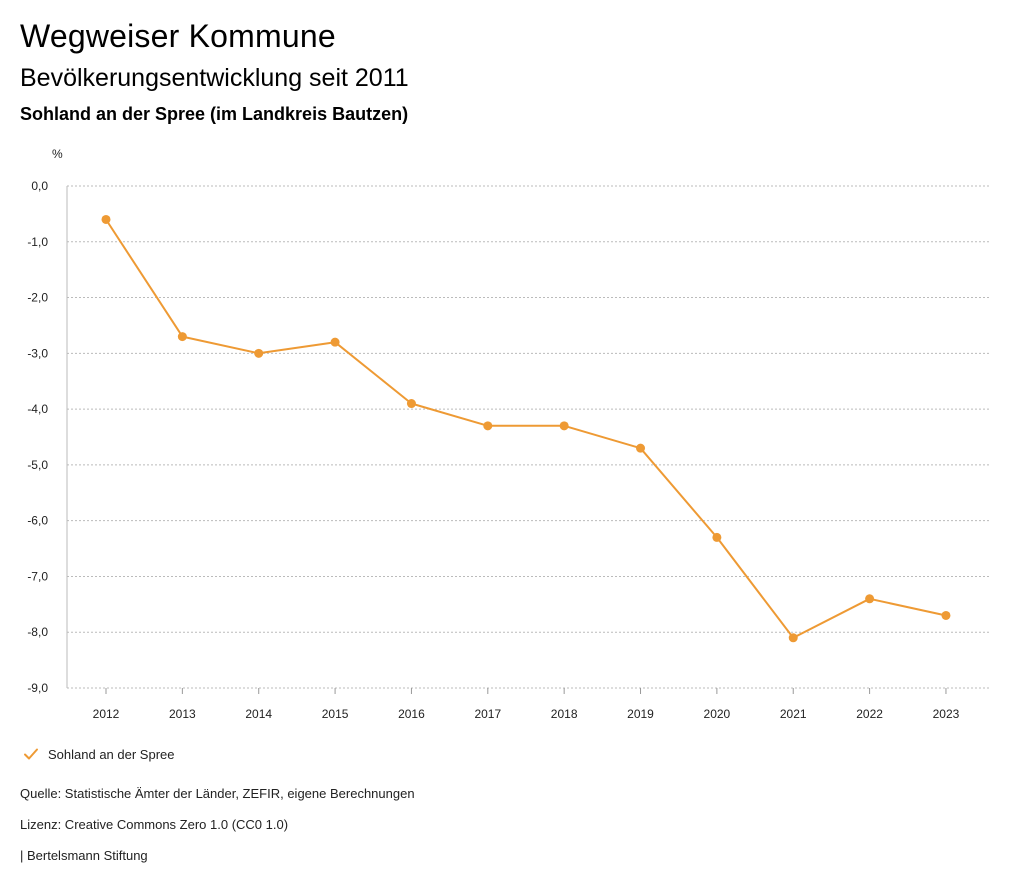  Describe the element at coordinates (39, 186) in the screenshot. I see `y-tick-label: 0,0` at that location.